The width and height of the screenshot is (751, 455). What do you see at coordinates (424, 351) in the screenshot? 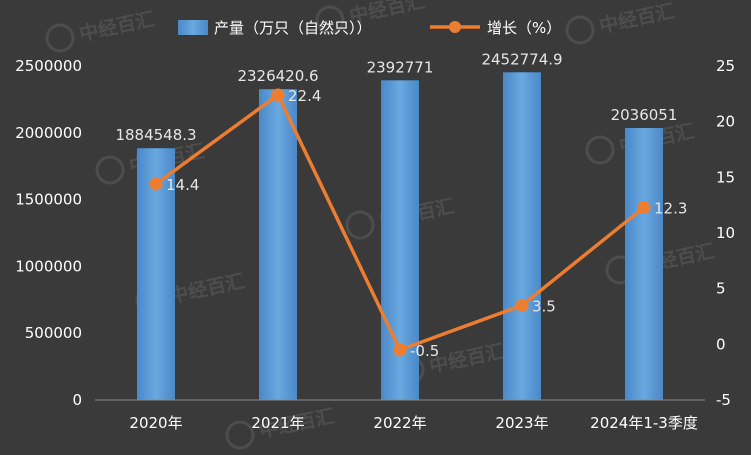
I see `line-label-2: -0.5` at bounding box center [424, 351].